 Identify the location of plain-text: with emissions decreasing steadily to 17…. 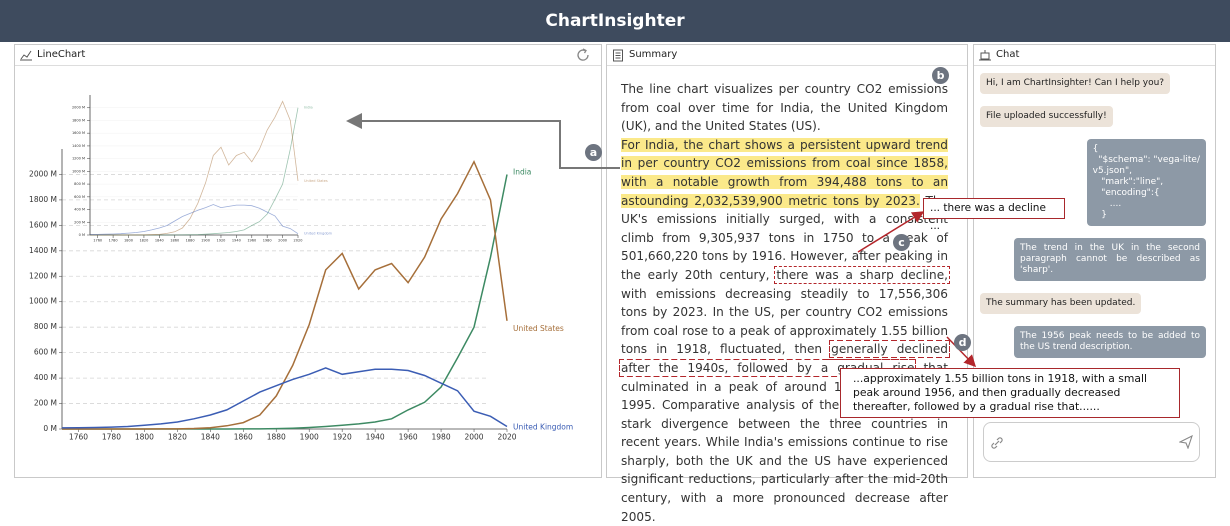
(784, 321).